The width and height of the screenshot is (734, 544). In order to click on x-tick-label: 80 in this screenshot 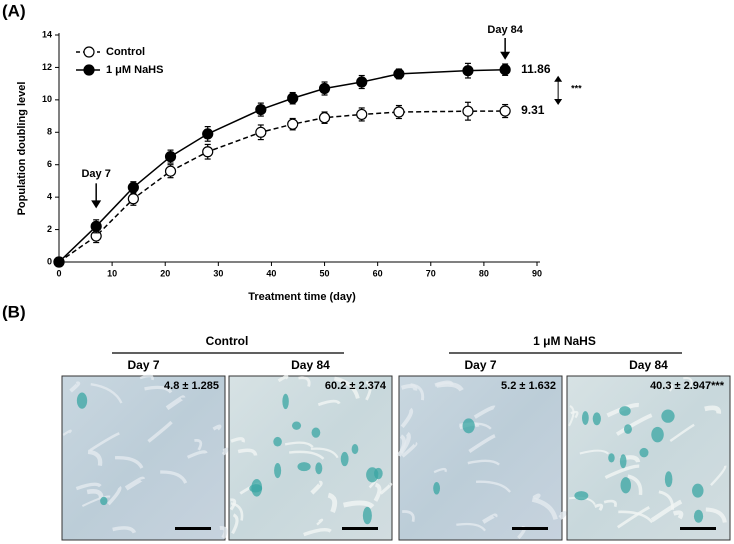, I will do `click(484, 273)`.